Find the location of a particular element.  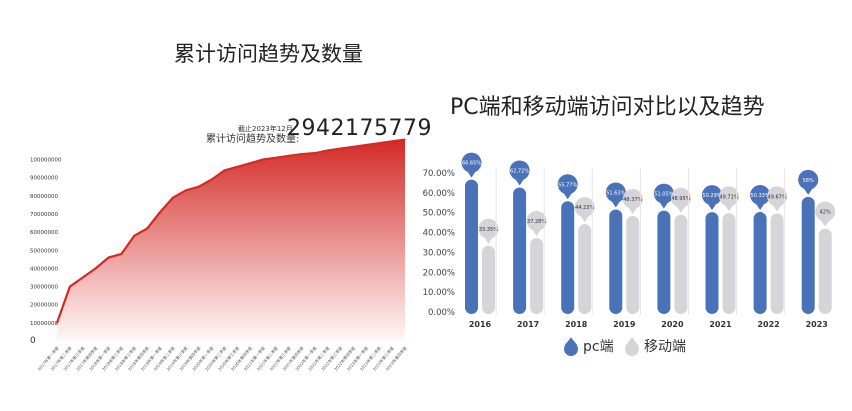

y-tick-label: 20000000 is located at coordinates (44, 306).